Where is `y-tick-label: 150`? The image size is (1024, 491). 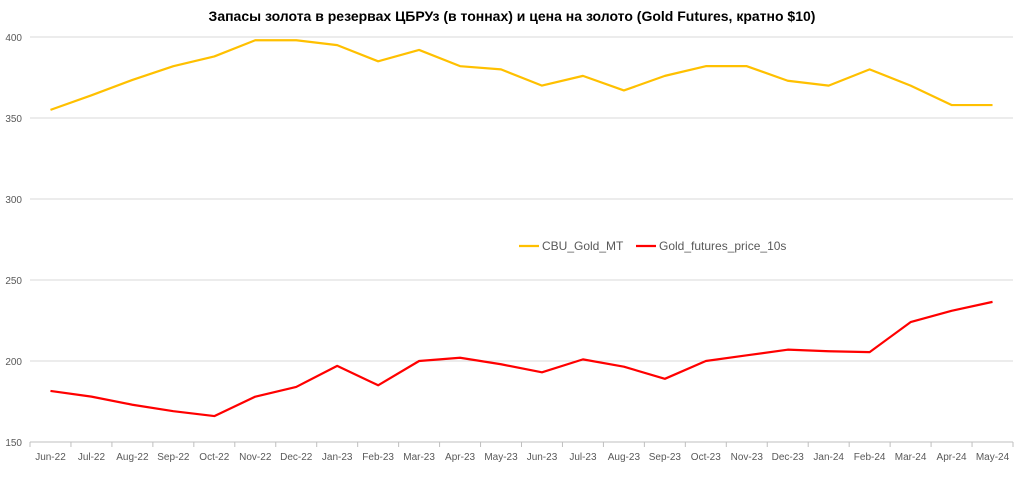
y-tick-label: 150 is located at coordinates (13, 443).